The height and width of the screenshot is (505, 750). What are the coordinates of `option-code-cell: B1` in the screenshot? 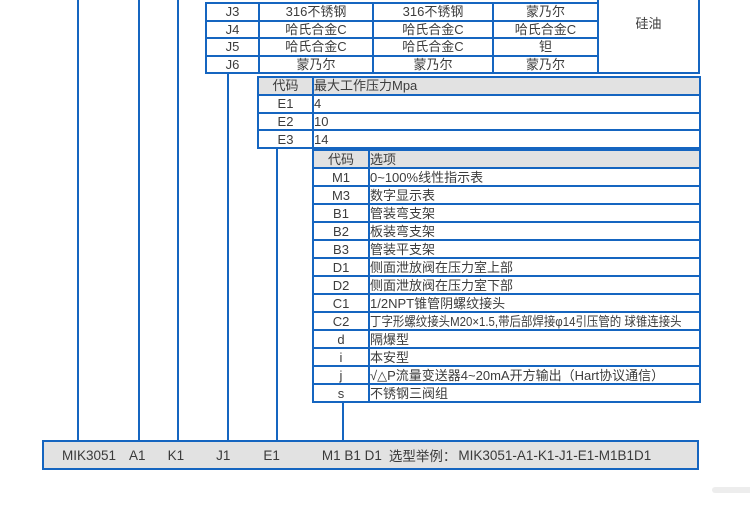 It's located at (341, 213).